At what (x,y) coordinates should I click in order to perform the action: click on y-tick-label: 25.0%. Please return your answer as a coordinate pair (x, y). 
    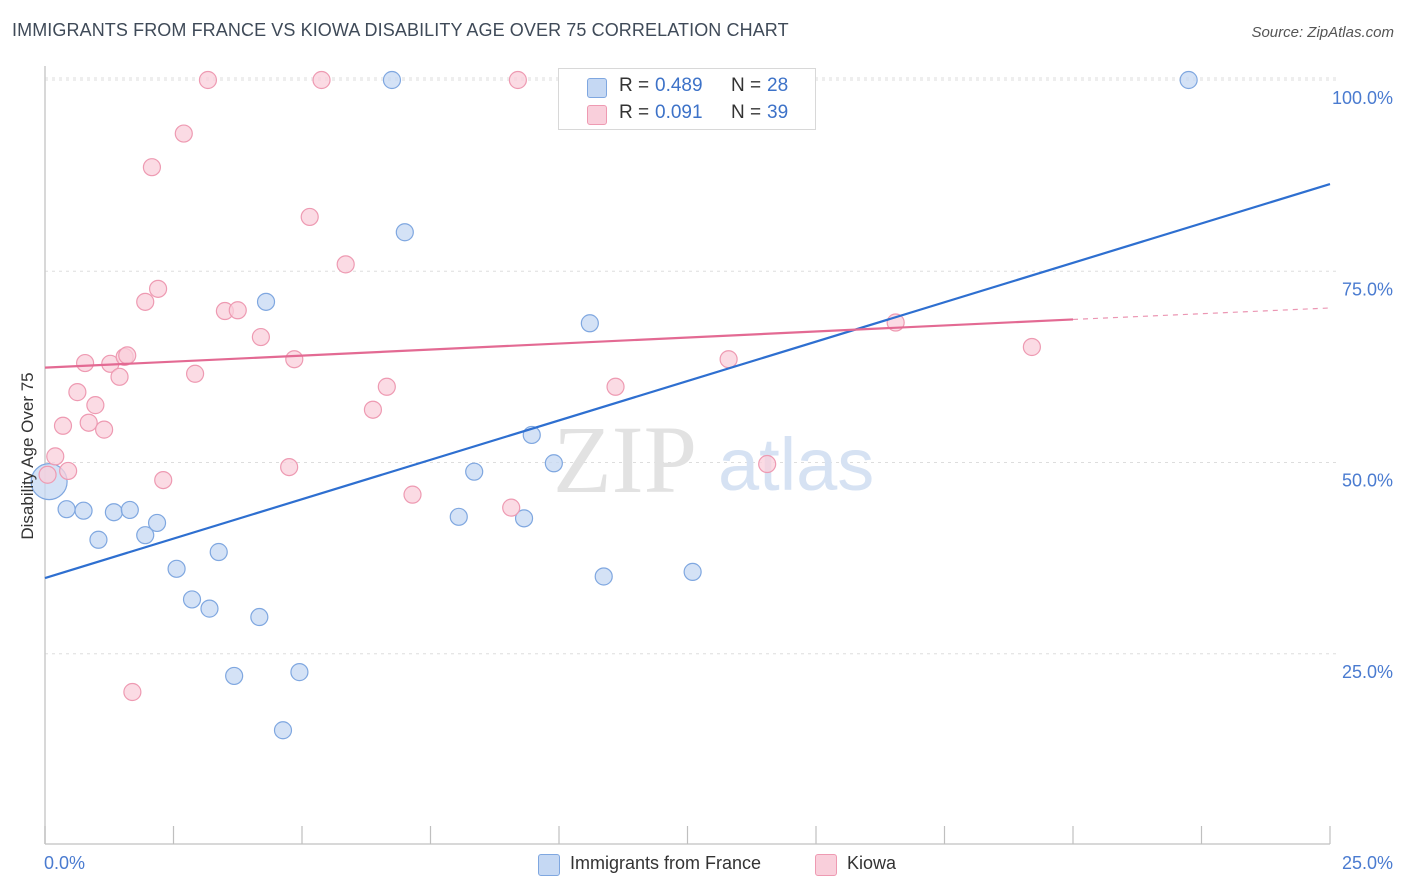
    Looking at the image, I should click on (1367, 672).